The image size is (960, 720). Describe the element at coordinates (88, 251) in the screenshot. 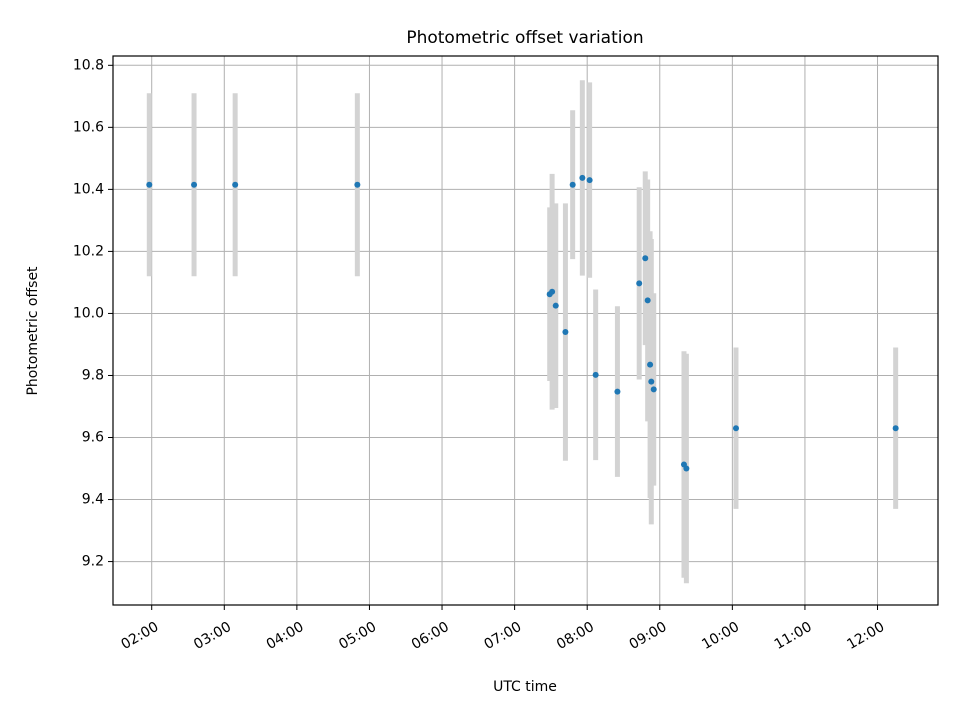

I see `y-tick-label: 10.2` at that location.